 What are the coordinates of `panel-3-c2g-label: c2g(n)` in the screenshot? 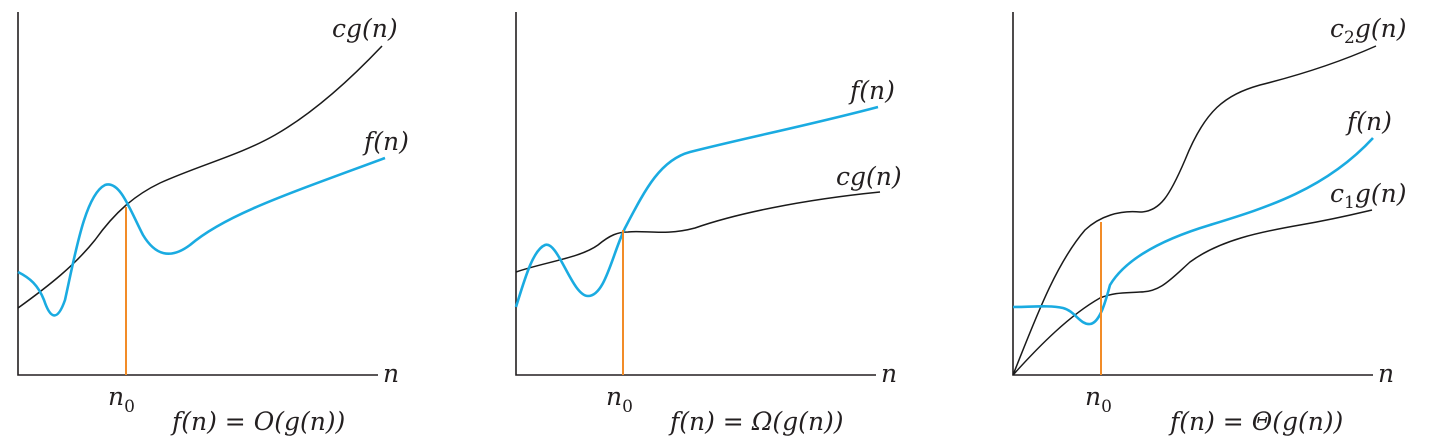 It's located at (1368, 31).